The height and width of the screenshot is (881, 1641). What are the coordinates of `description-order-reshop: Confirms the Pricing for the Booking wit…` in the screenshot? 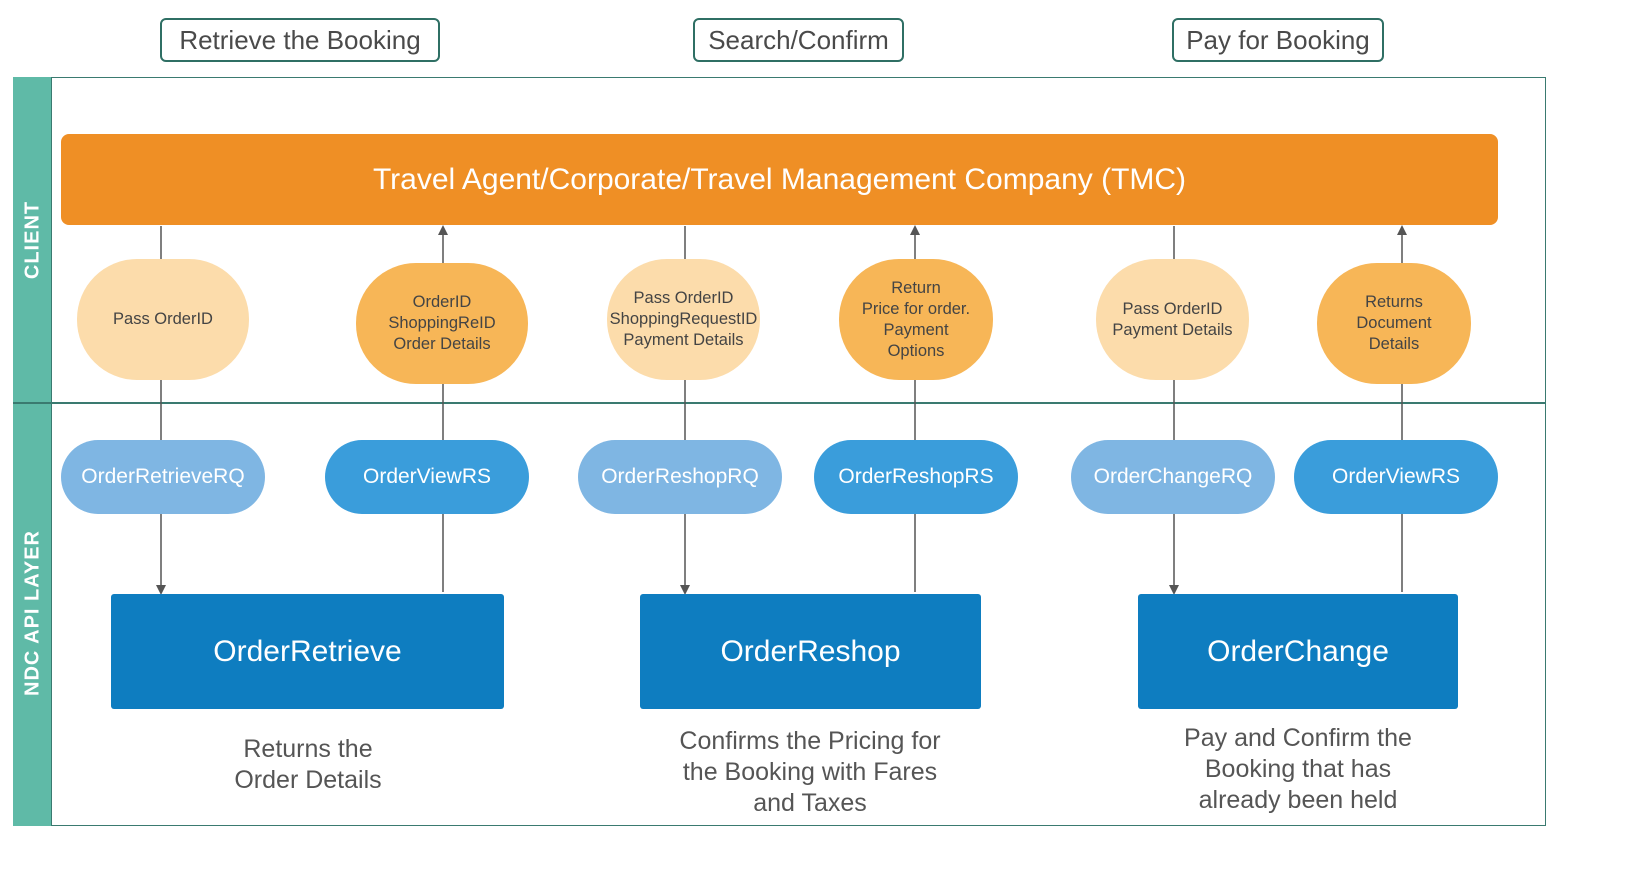 It's located at (810, 772).